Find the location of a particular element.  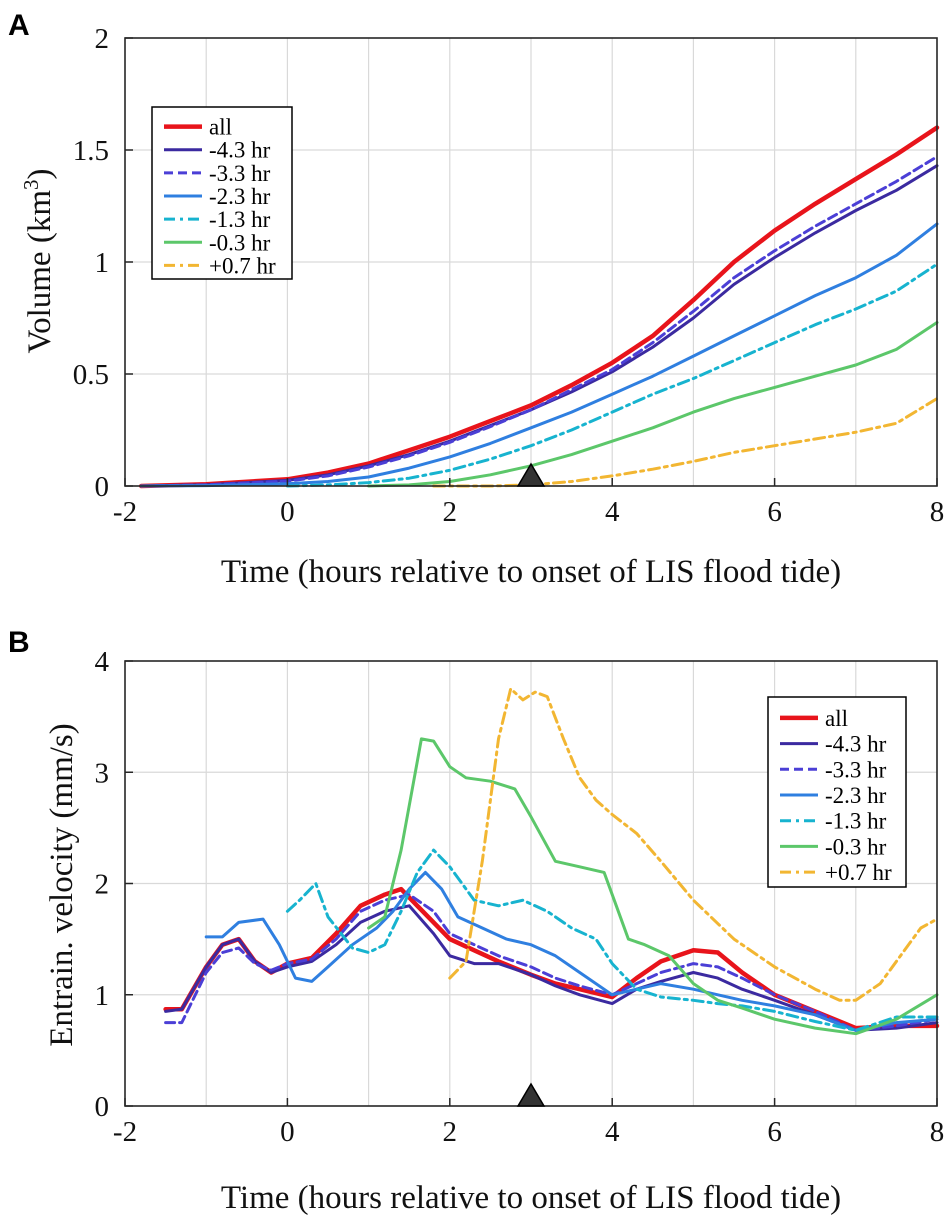

y-axis-title-a-close: ) is located at coordinates (40, 174).